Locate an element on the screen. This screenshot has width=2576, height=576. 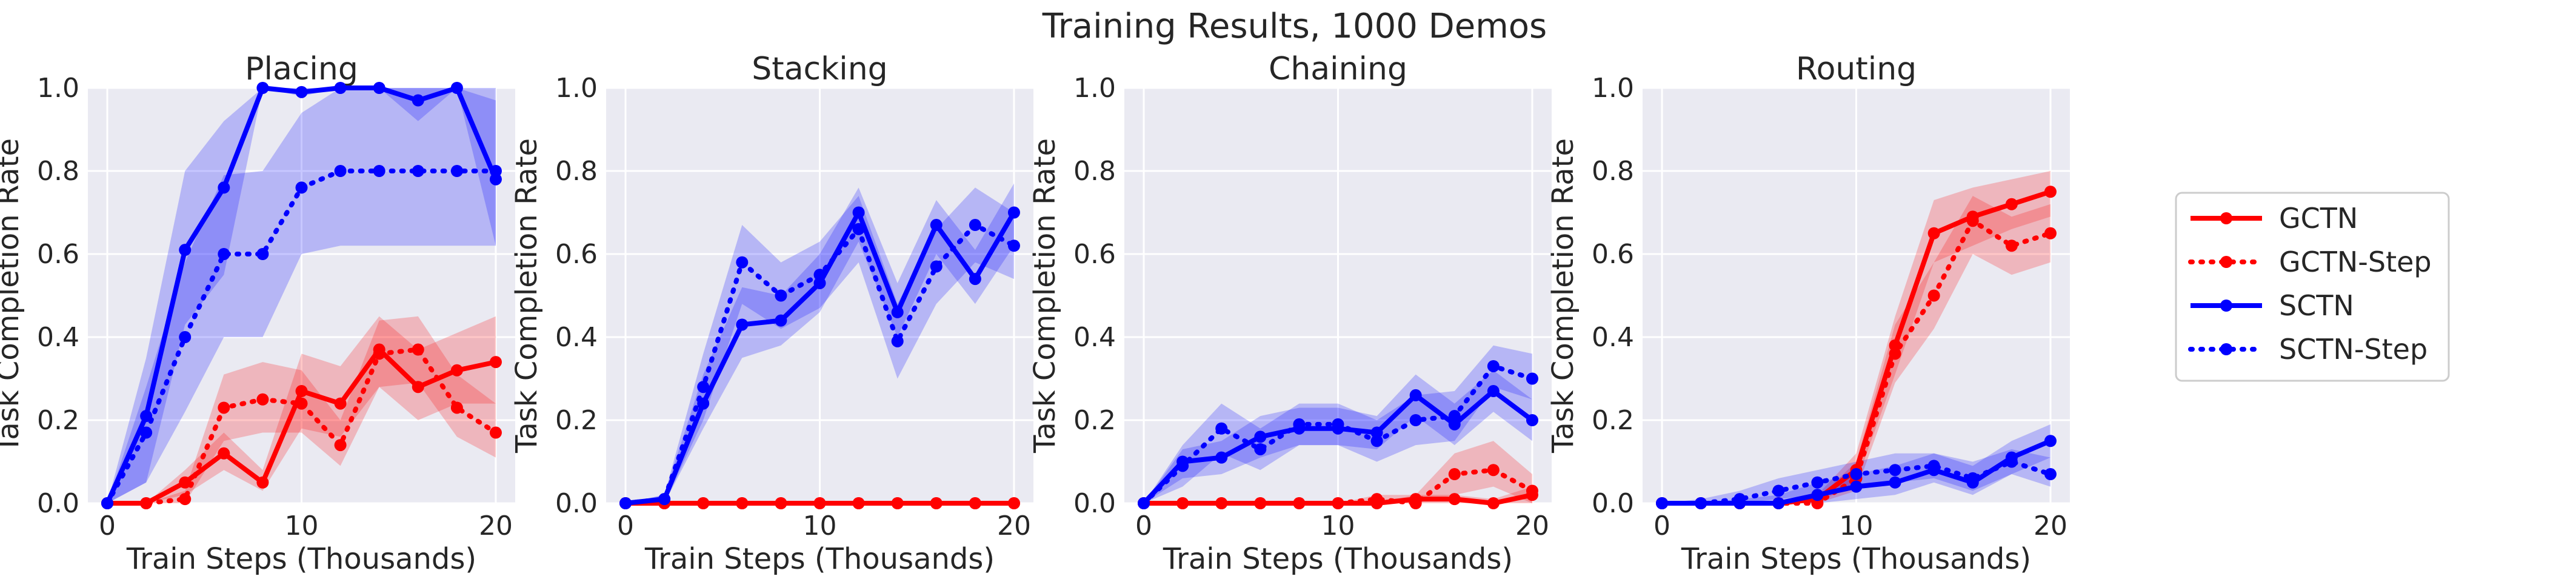
x-tick-label: 20 is located at coordinates (2050, 526).